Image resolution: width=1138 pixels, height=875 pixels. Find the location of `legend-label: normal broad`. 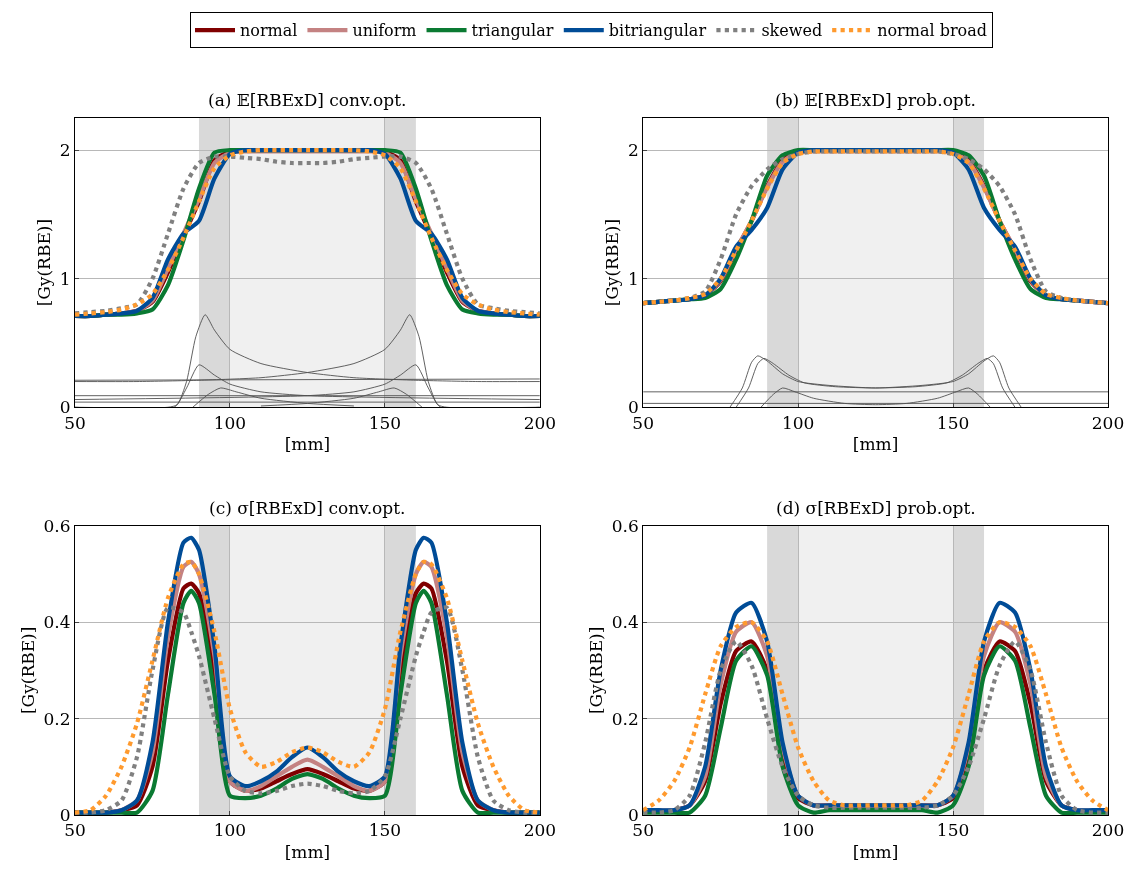

legend-label: normal broad is located at coordinates (932, 31).